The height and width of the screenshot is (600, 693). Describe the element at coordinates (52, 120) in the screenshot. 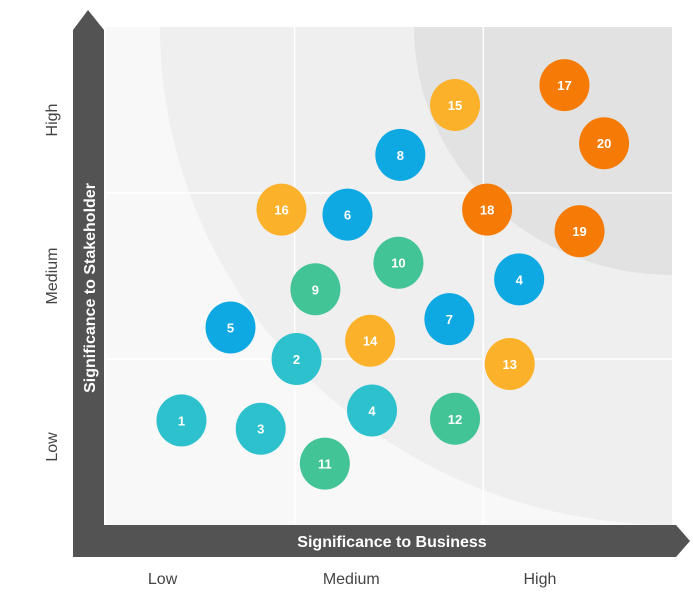

I see `y-tick-label: High` at that location.